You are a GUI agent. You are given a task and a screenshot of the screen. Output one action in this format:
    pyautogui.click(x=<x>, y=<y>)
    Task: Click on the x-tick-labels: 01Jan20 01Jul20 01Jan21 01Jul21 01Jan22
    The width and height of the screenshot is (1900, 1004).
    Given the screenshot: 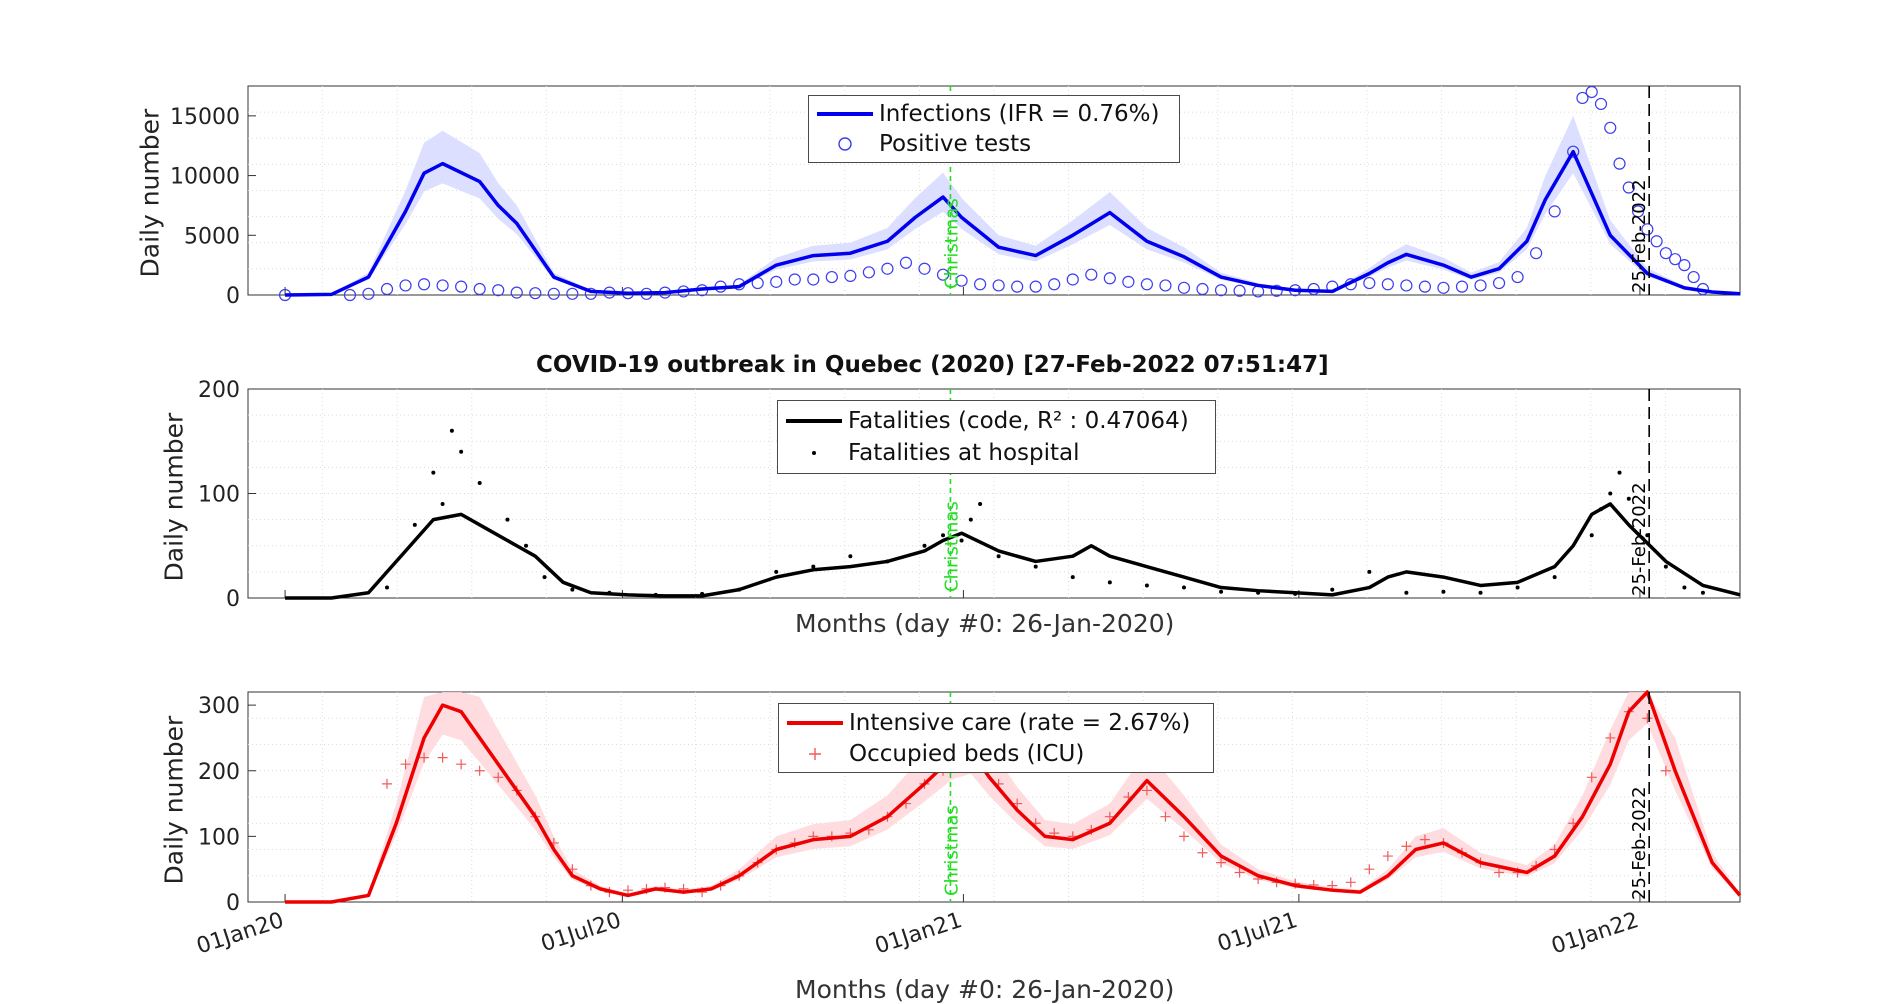 What is the action you would take?
    pyautogui.click(x=918, y=934)
    